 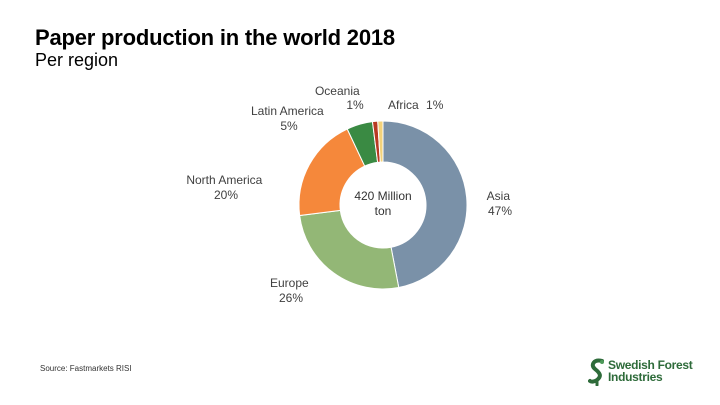 What do you see at coordinates (215, 37) in the screenshot?
I see `chart-title: Paper production in the world 2018` at bounding box center [215, 37].